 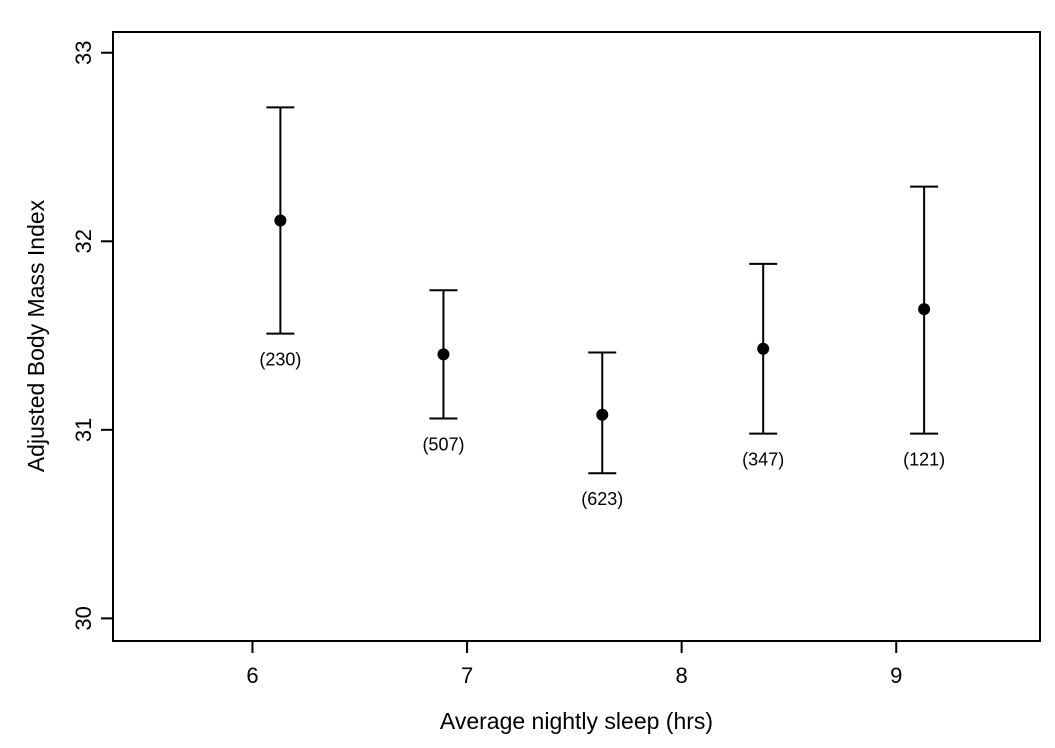 What do you see at coordinates (924, 460) in the screenshot?
I see `count-label: (121)` at bounding box center [924, 460].